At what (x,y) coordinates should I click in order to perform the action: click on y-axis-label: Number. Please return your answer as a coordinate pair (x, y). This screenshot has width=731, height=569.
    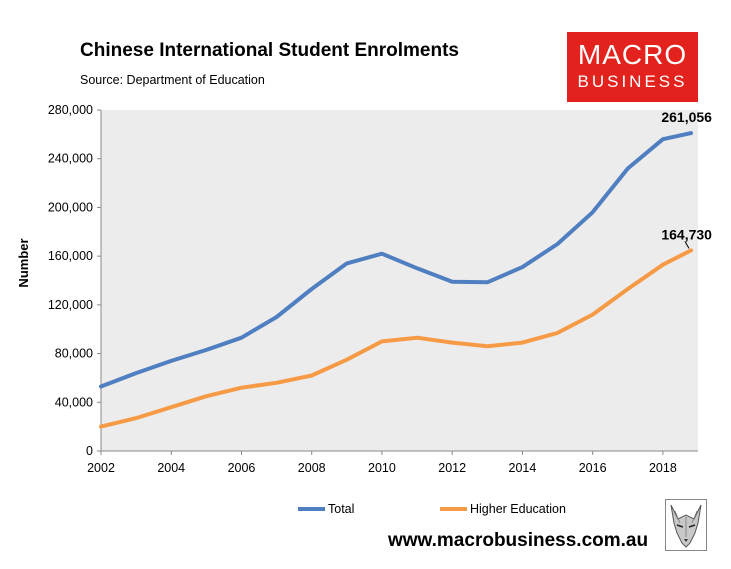
    Looking at the image, I should click on (23, 262).